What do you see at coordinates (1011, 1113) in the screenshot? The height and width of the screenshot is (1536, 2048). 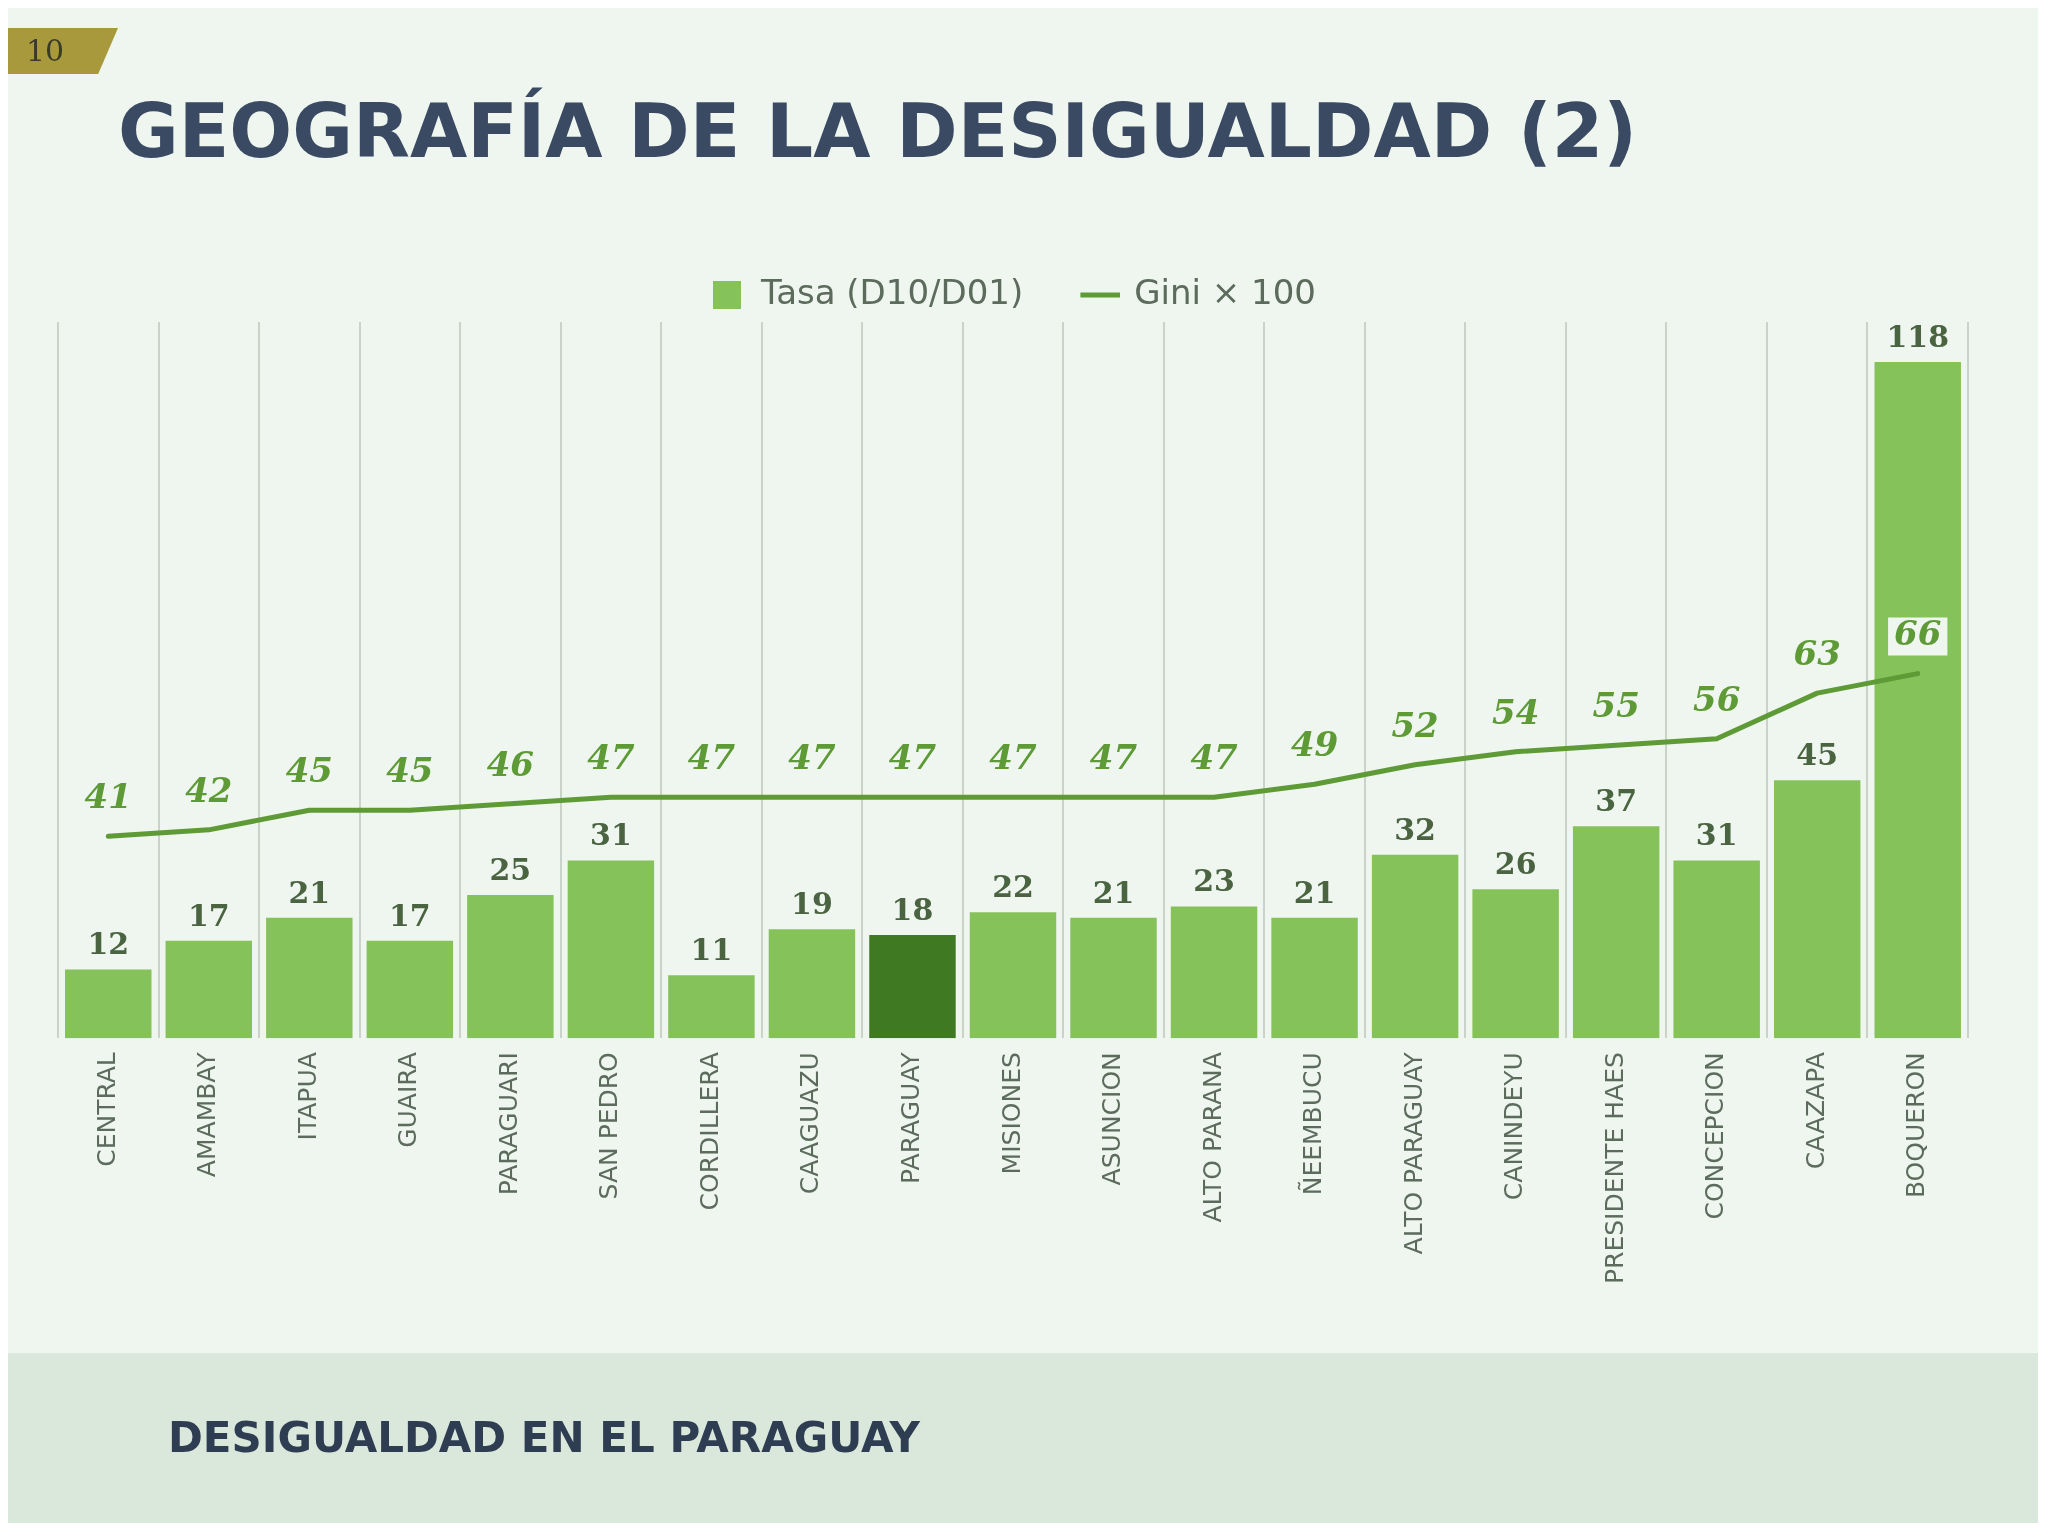 I see `x-tick-label: MISIONES` at bounding box center [1011, 1113].